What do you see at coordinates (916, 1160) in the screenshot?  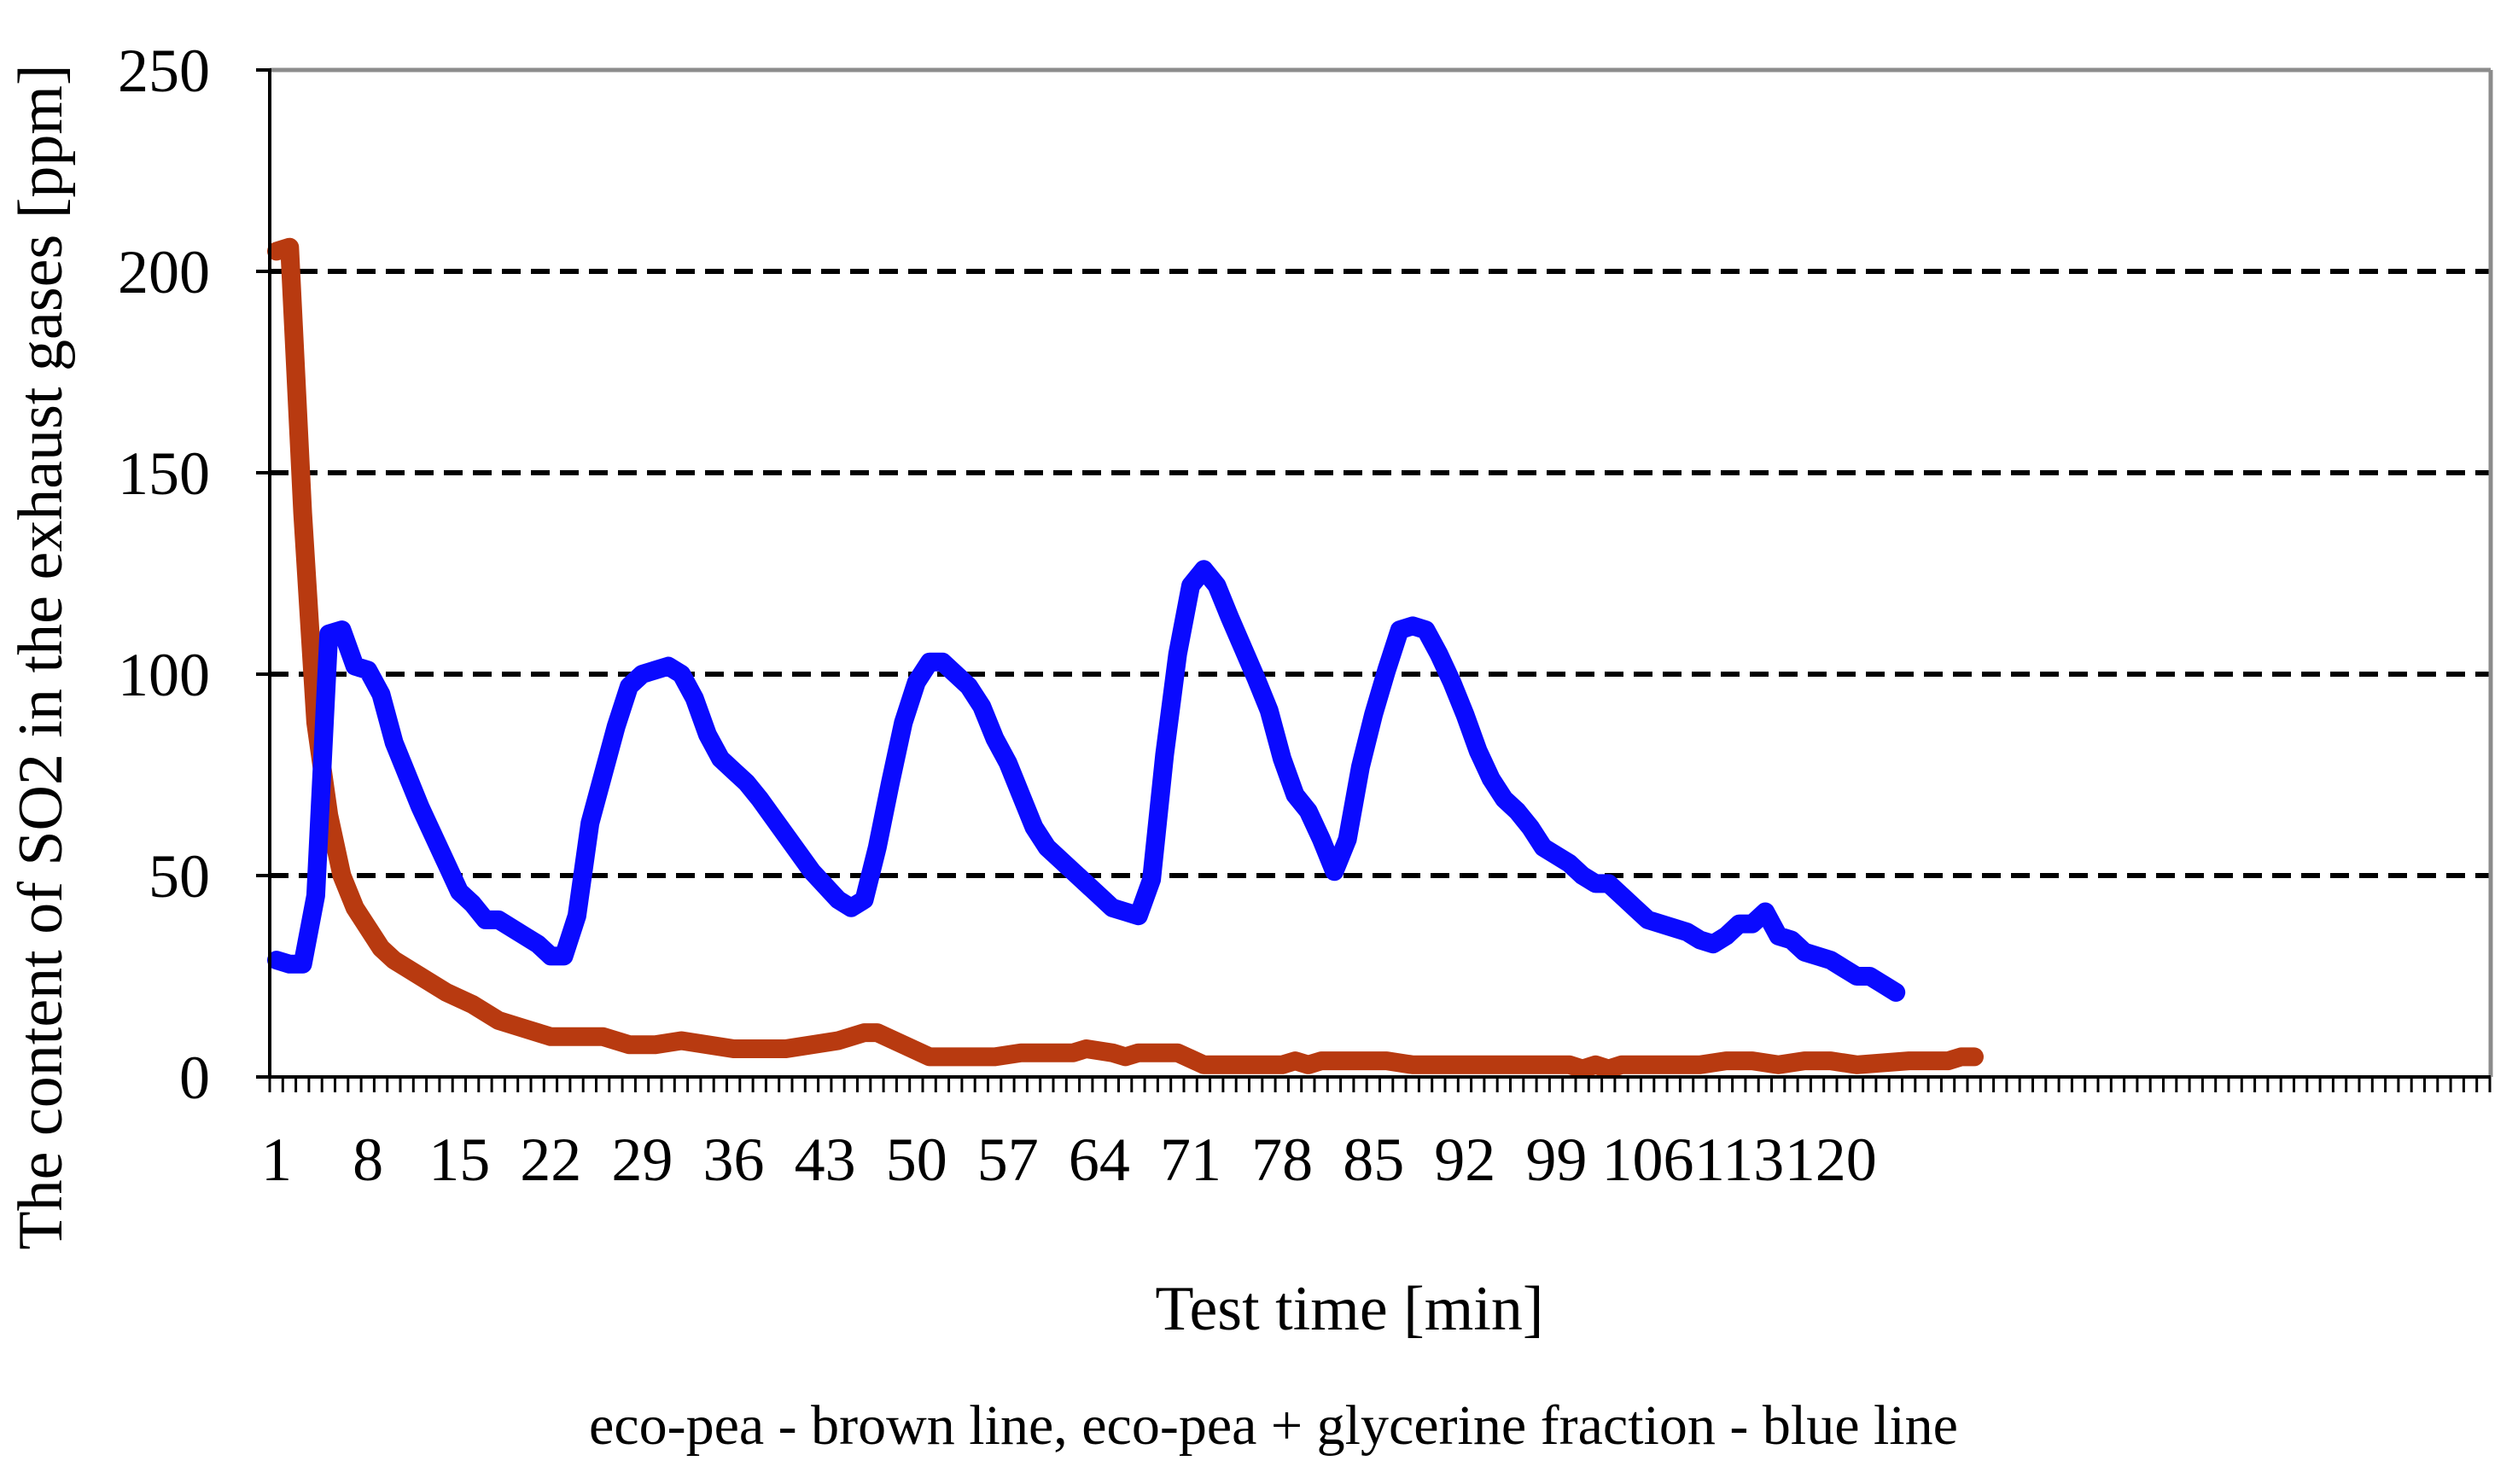 I see `x-tick-label-50: 50` at bounding box center [916, 1160].